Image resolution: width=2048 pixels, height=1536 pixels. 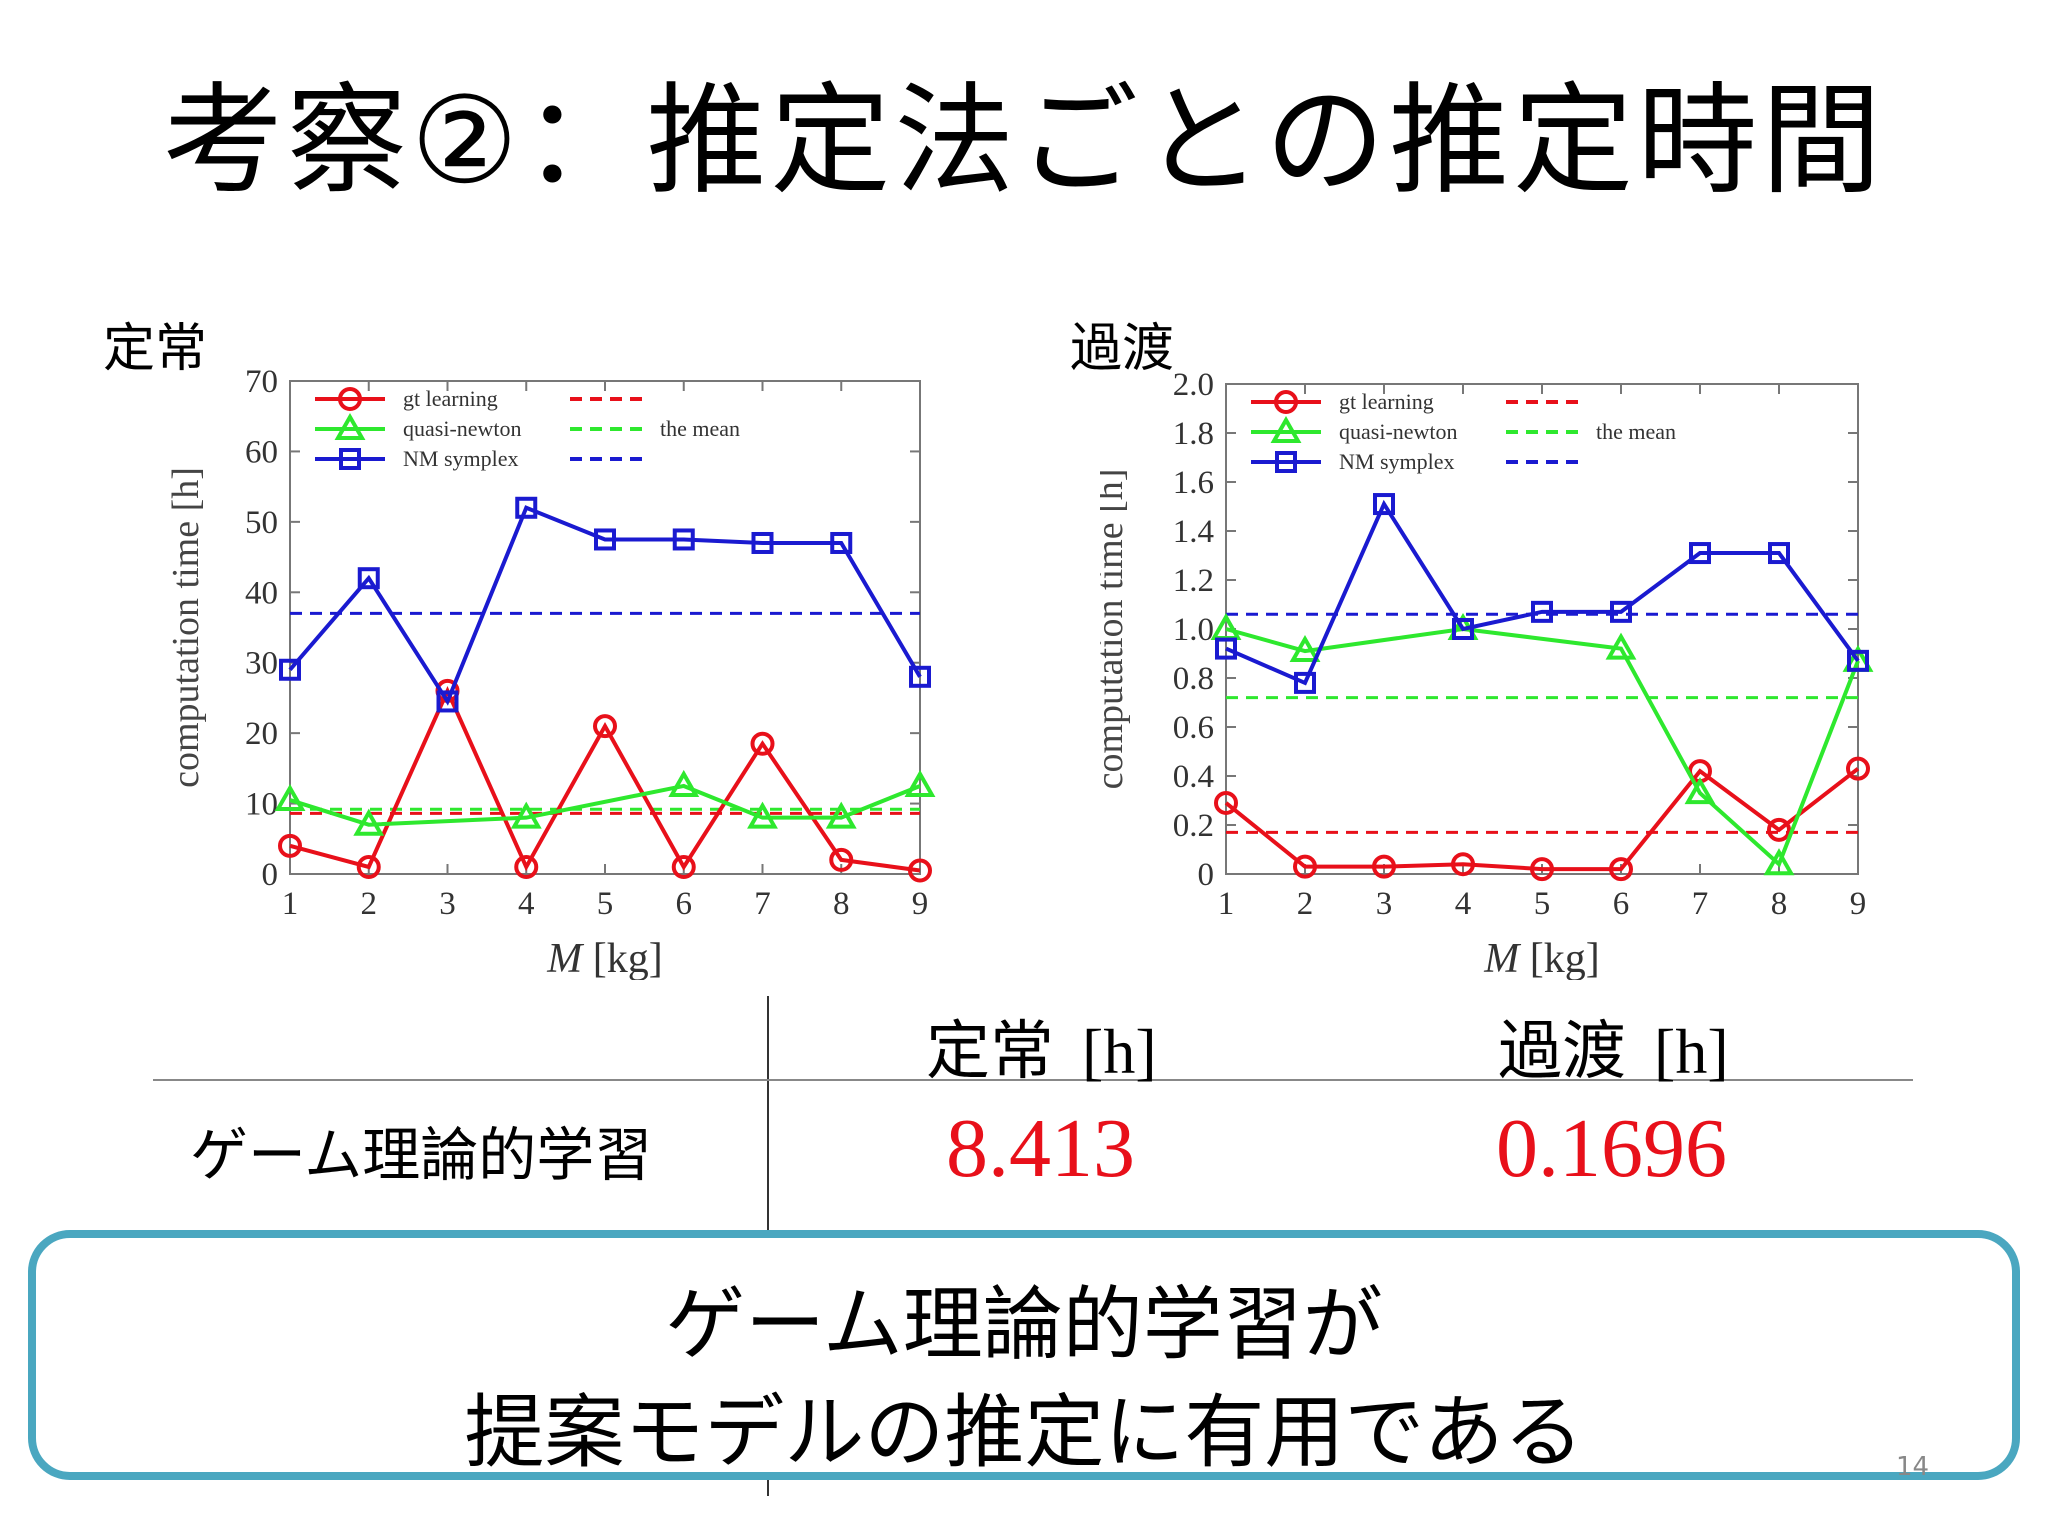 What do you see at coordinates (1691, 1051) in the screenshot?
I see `table-header-transient-unit: [h]` at bounding box center [1691, 1051].